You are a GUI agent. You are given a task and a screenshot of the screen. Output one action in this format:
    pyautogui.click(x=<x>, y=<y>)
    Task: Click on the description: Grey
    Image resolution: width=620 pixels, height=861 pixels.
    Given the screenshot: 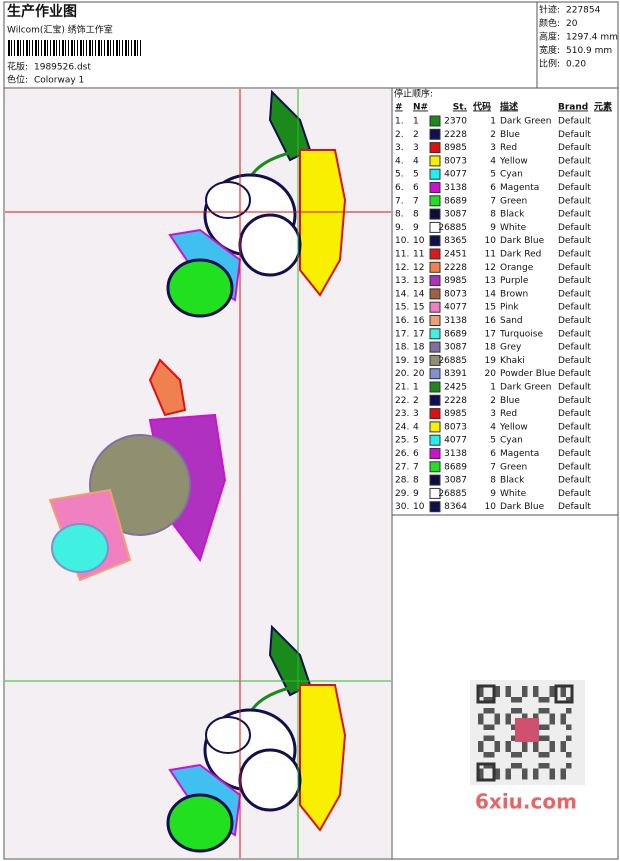 What is the action you would take?
    pyautogui.click(x=511, y=348)
    